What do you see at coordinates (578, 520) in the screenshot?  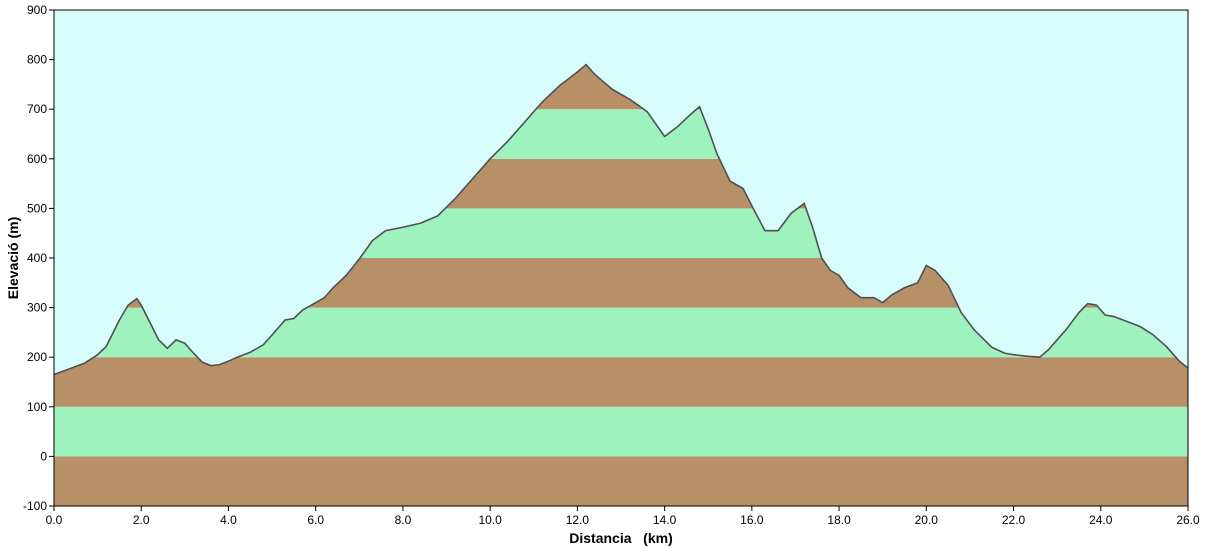 I see `x-tick-label: 12.0` at bounding box center [578, 520].